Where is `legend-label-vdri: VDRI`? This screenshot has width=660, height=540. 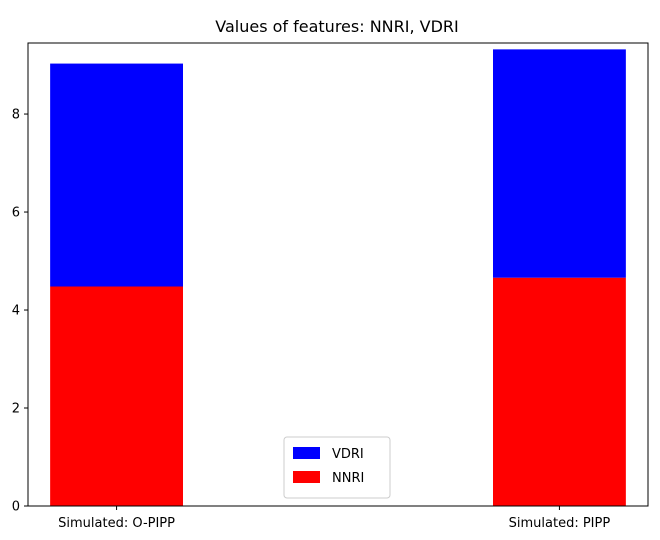
legend-label-vdri: VDRI is located at coordinates (348, 454).